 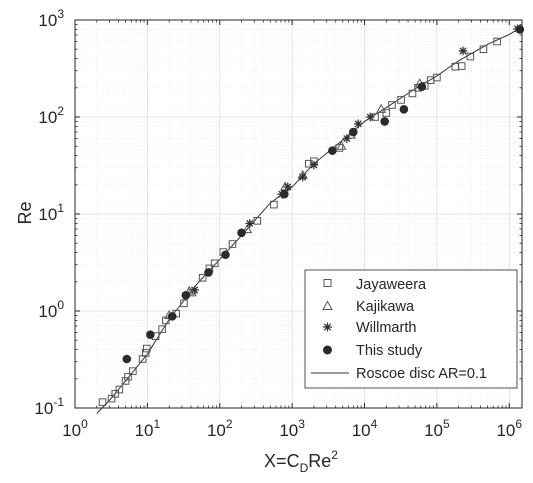 What do you see at coordinates (75, 428) in the screenshot?
I see `x-tick-label: 10⁰` at bounding box center [75, 428].